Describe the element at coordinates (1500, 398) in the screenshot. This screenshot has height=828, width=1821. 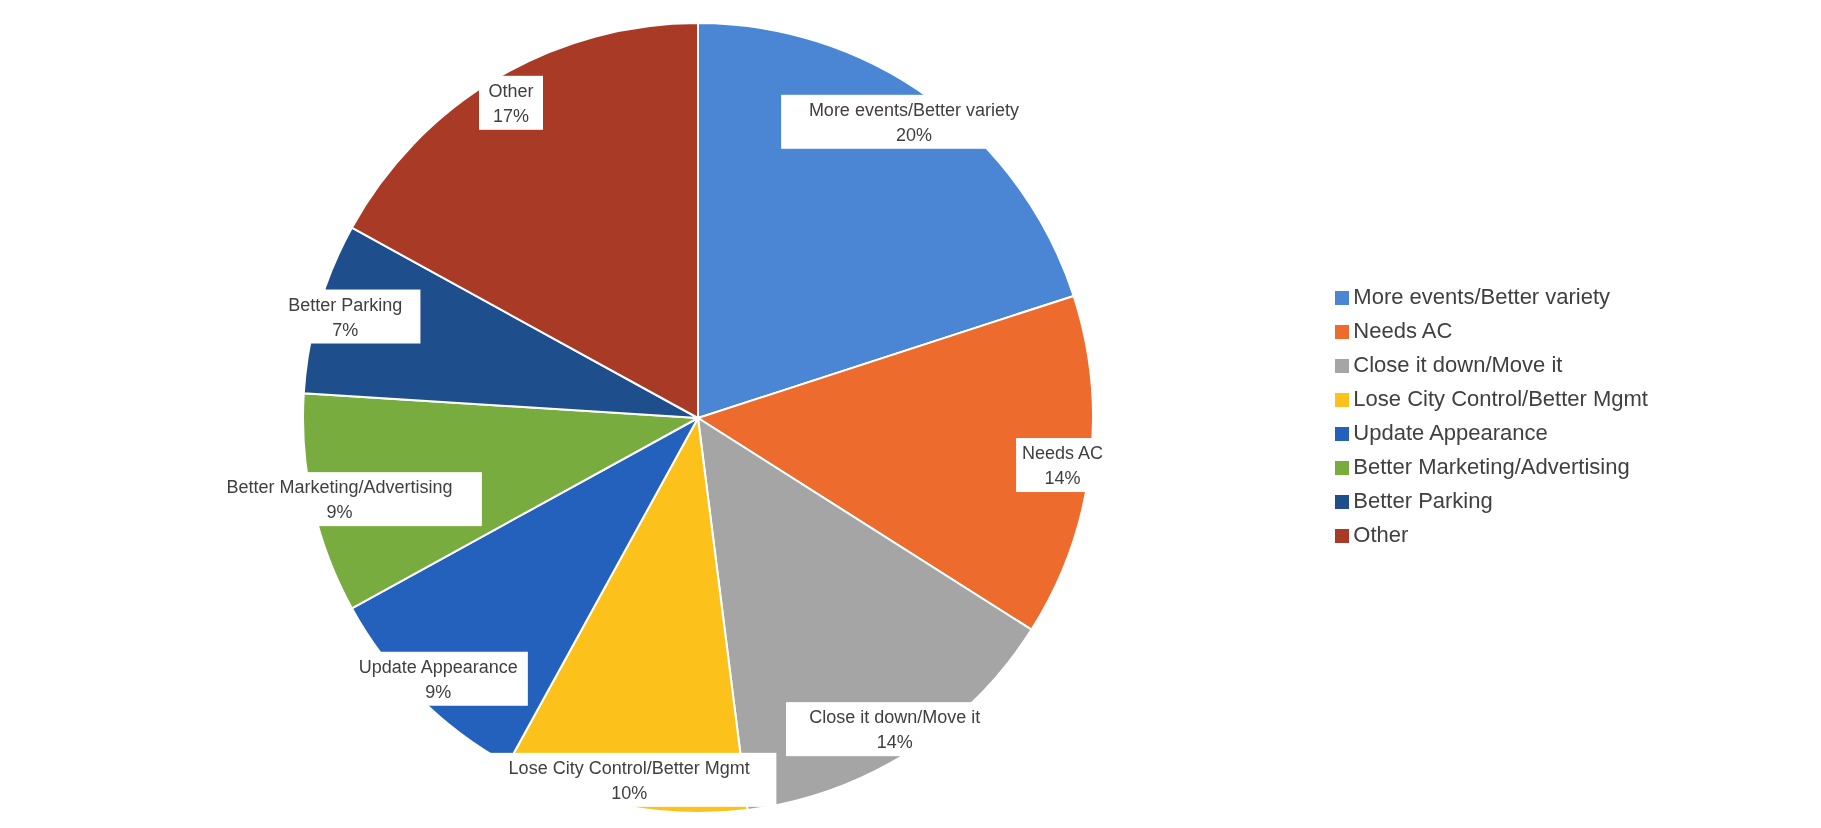
I see `legend-label: Lose City Control/Better Mgmt` at that location.